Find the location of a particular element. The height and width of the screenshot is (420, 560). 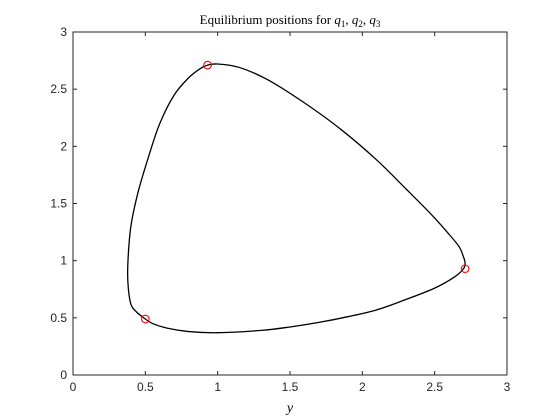

y-tick-label: 1.5 is located at coordinates (58, 204).